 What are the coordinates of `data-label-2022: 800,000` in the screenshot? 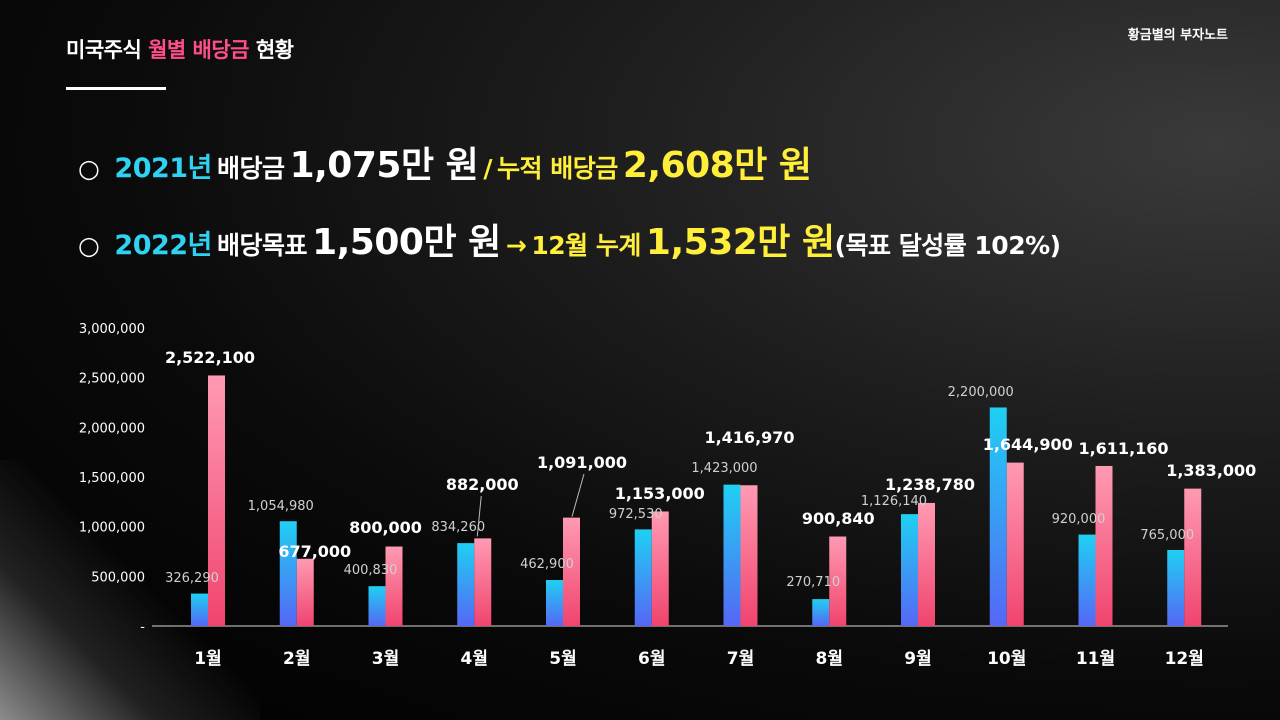 It's located at (385, 527).